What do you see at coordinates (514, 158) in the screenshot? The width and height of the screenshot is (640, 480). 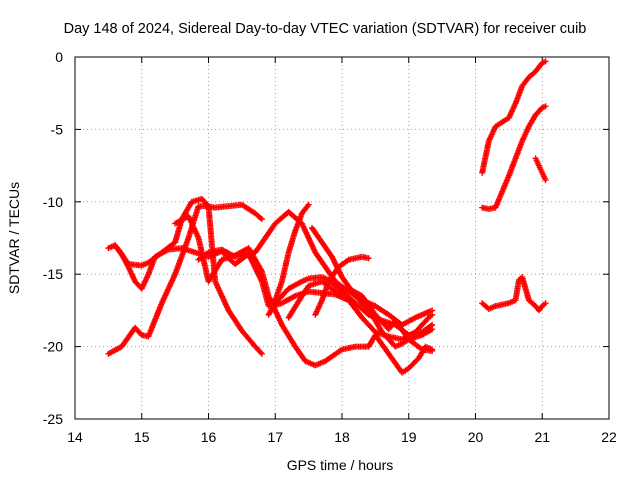 I see `series-track-l` at bounding box center [514, 158].